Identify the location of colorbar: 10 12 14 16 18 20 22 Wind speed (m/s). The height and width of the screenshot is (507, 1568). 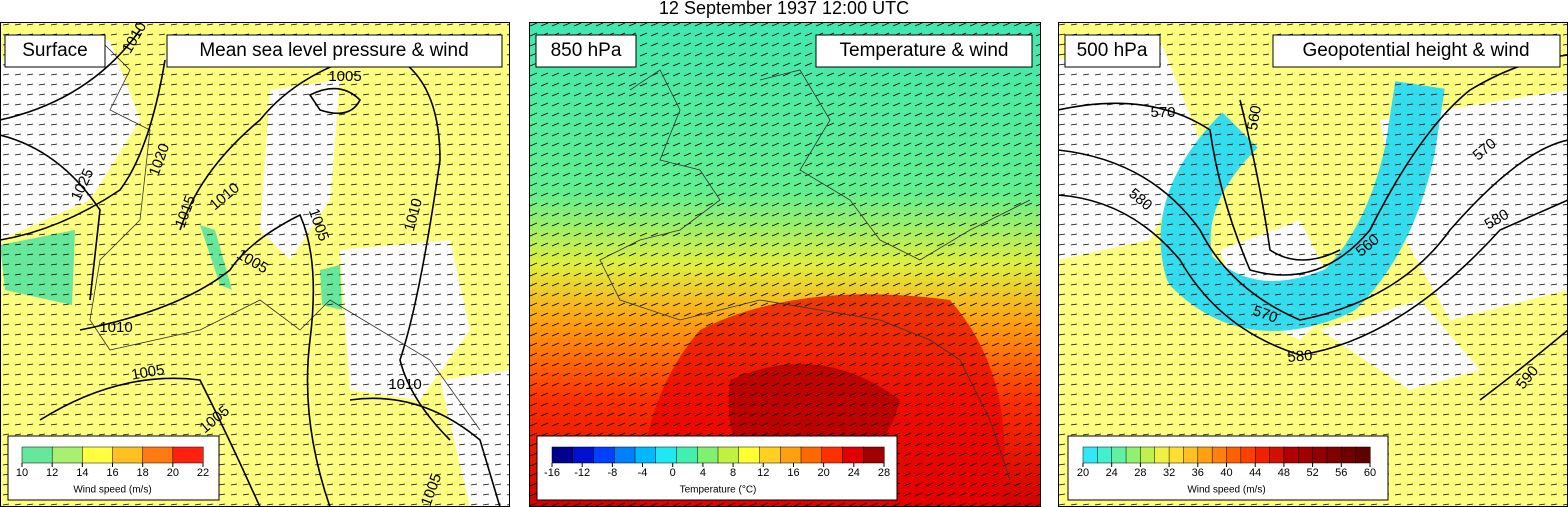
(113, 468).